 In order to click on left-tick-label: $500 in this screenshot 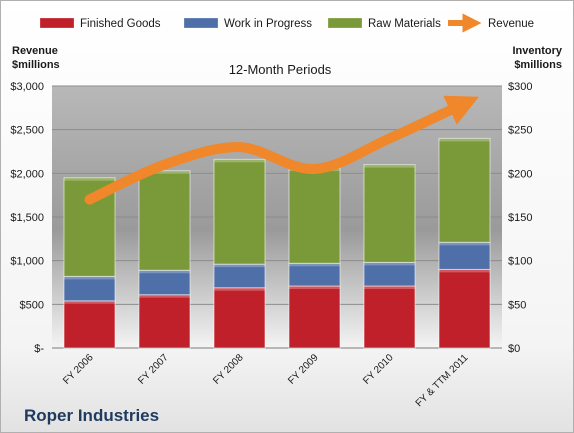, I will do `click(32, 305)`.